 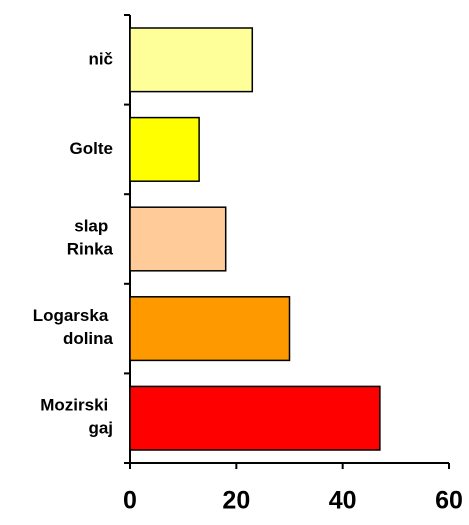 I want to click on label-line: Rinka, so click(x=90, y=249).